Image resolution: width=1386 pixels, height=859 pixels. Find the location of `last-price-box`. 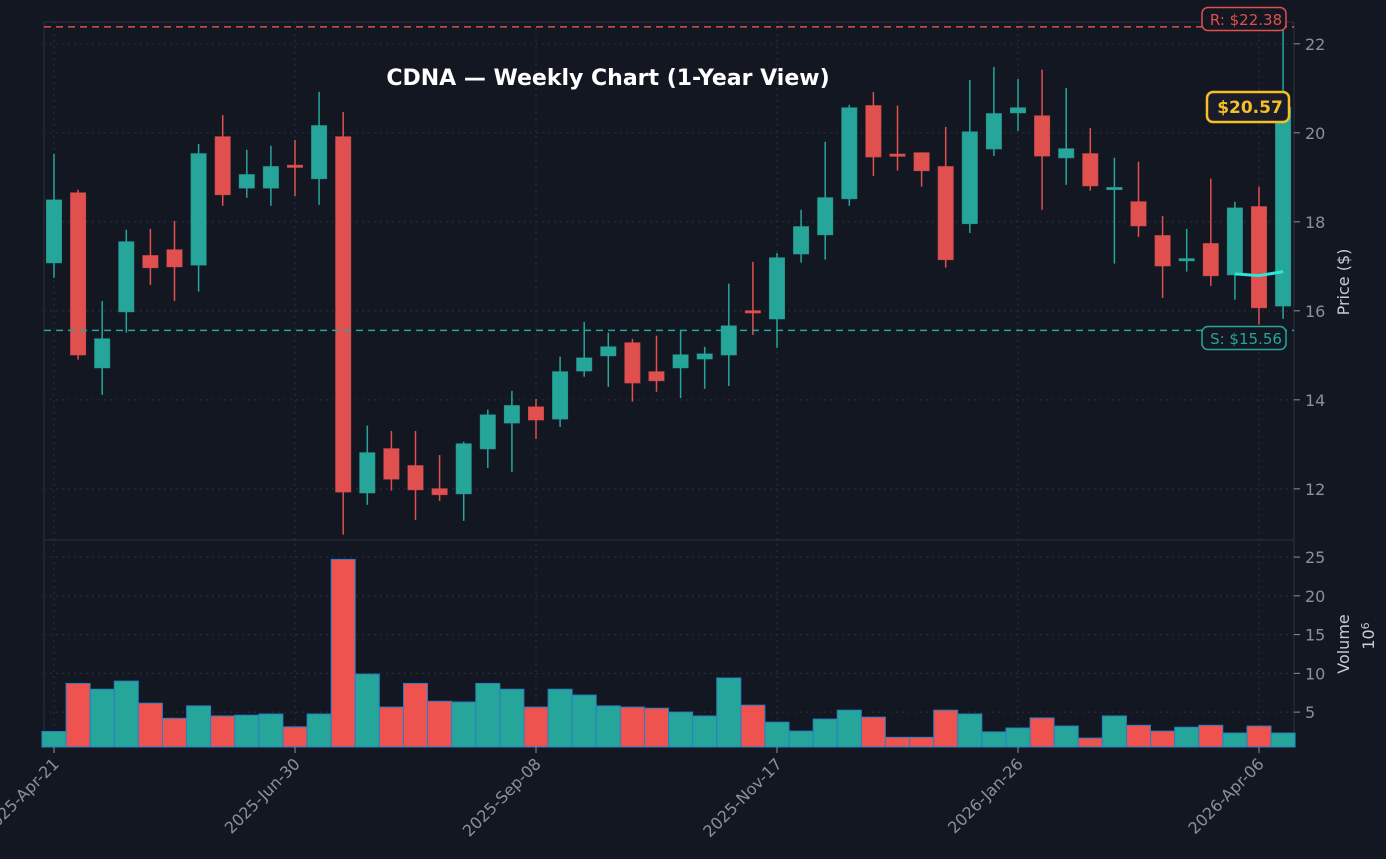

last-price-box is located at coordinates (1248, 107).